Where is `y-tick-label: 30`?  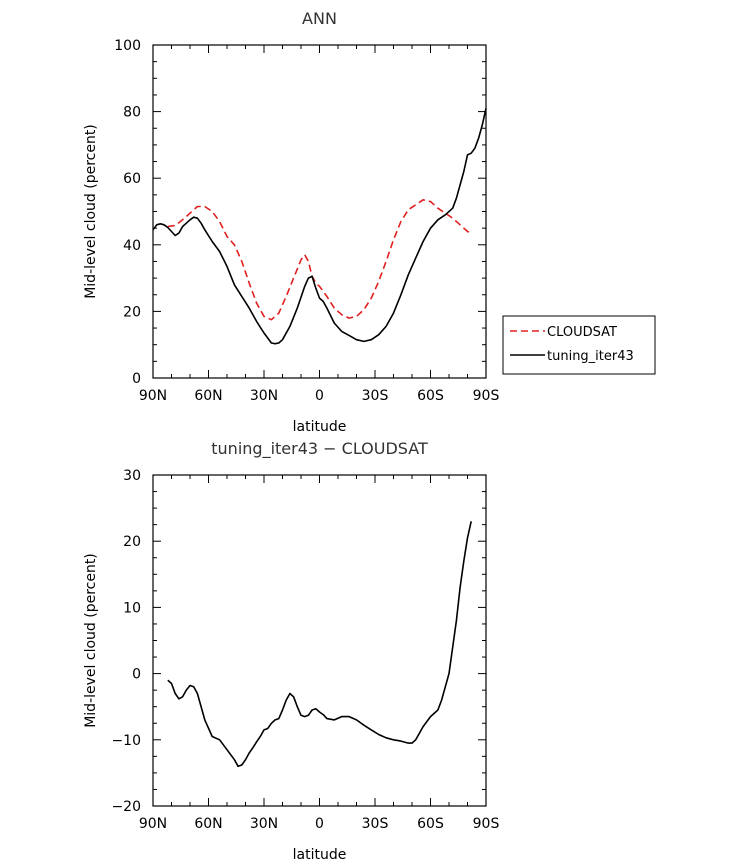 y-tick-label: 30 is located at coordinates (132, 476).